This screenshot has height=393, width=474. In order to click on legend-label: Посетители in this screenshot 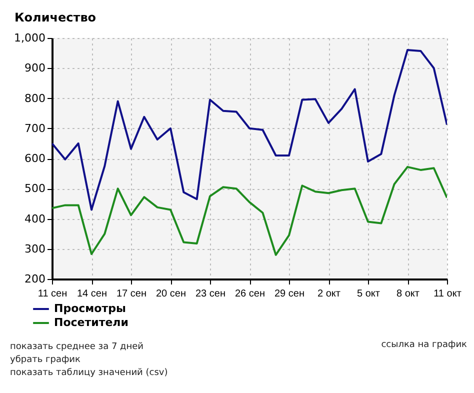, I will do `click(91, 322)`.